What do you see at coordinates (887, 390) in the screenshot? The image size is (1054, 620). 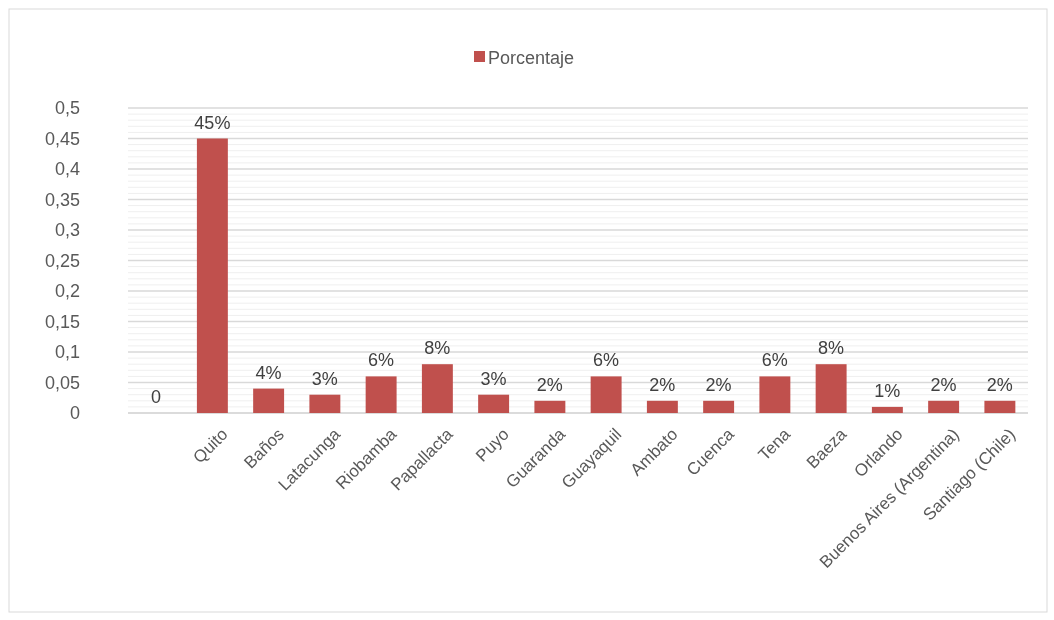 I see `data-label: 1%` at bounding box center [887, 390].